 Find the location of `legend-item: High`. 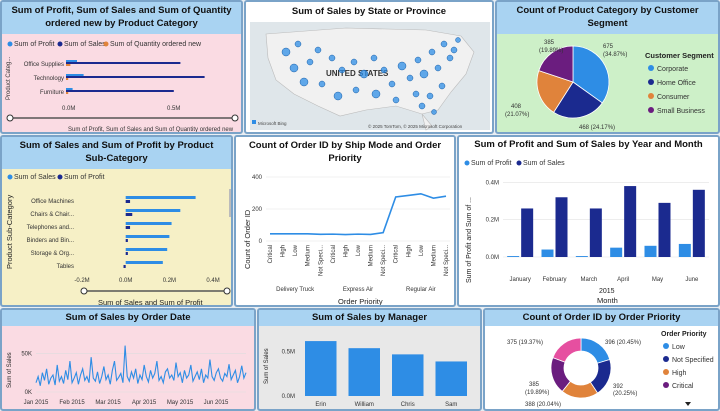

legend-item: High is located at coordinates (679, 373).